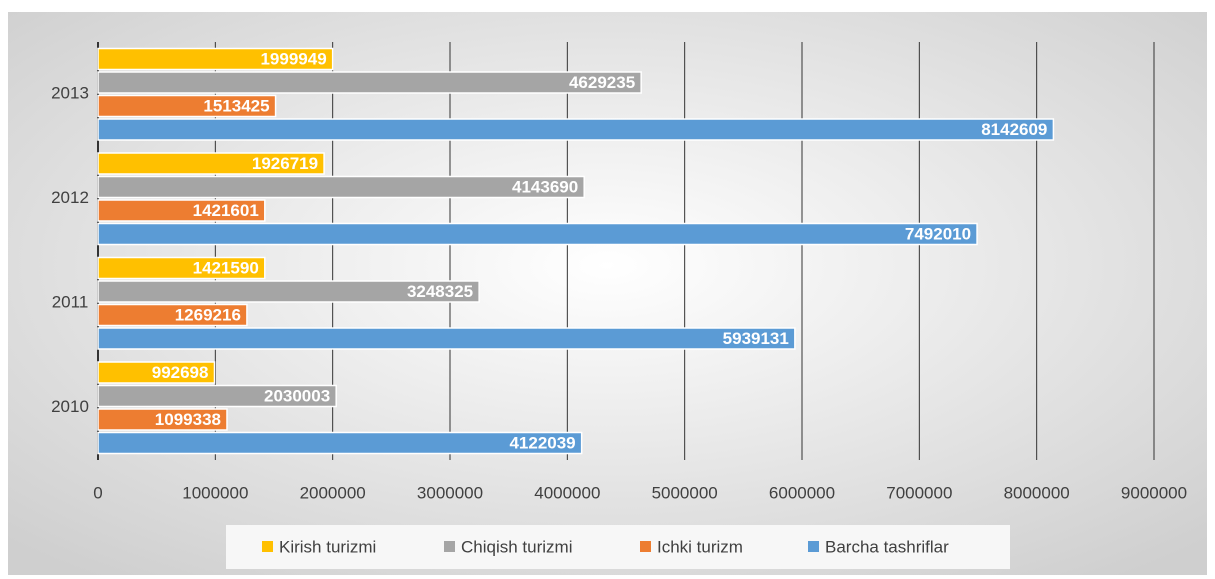 Image resolution: width=1215 pixels, height=579 pixels. Describe the element at coordinates (618, 547) in the screenshot. I see `legend-box` at that location.